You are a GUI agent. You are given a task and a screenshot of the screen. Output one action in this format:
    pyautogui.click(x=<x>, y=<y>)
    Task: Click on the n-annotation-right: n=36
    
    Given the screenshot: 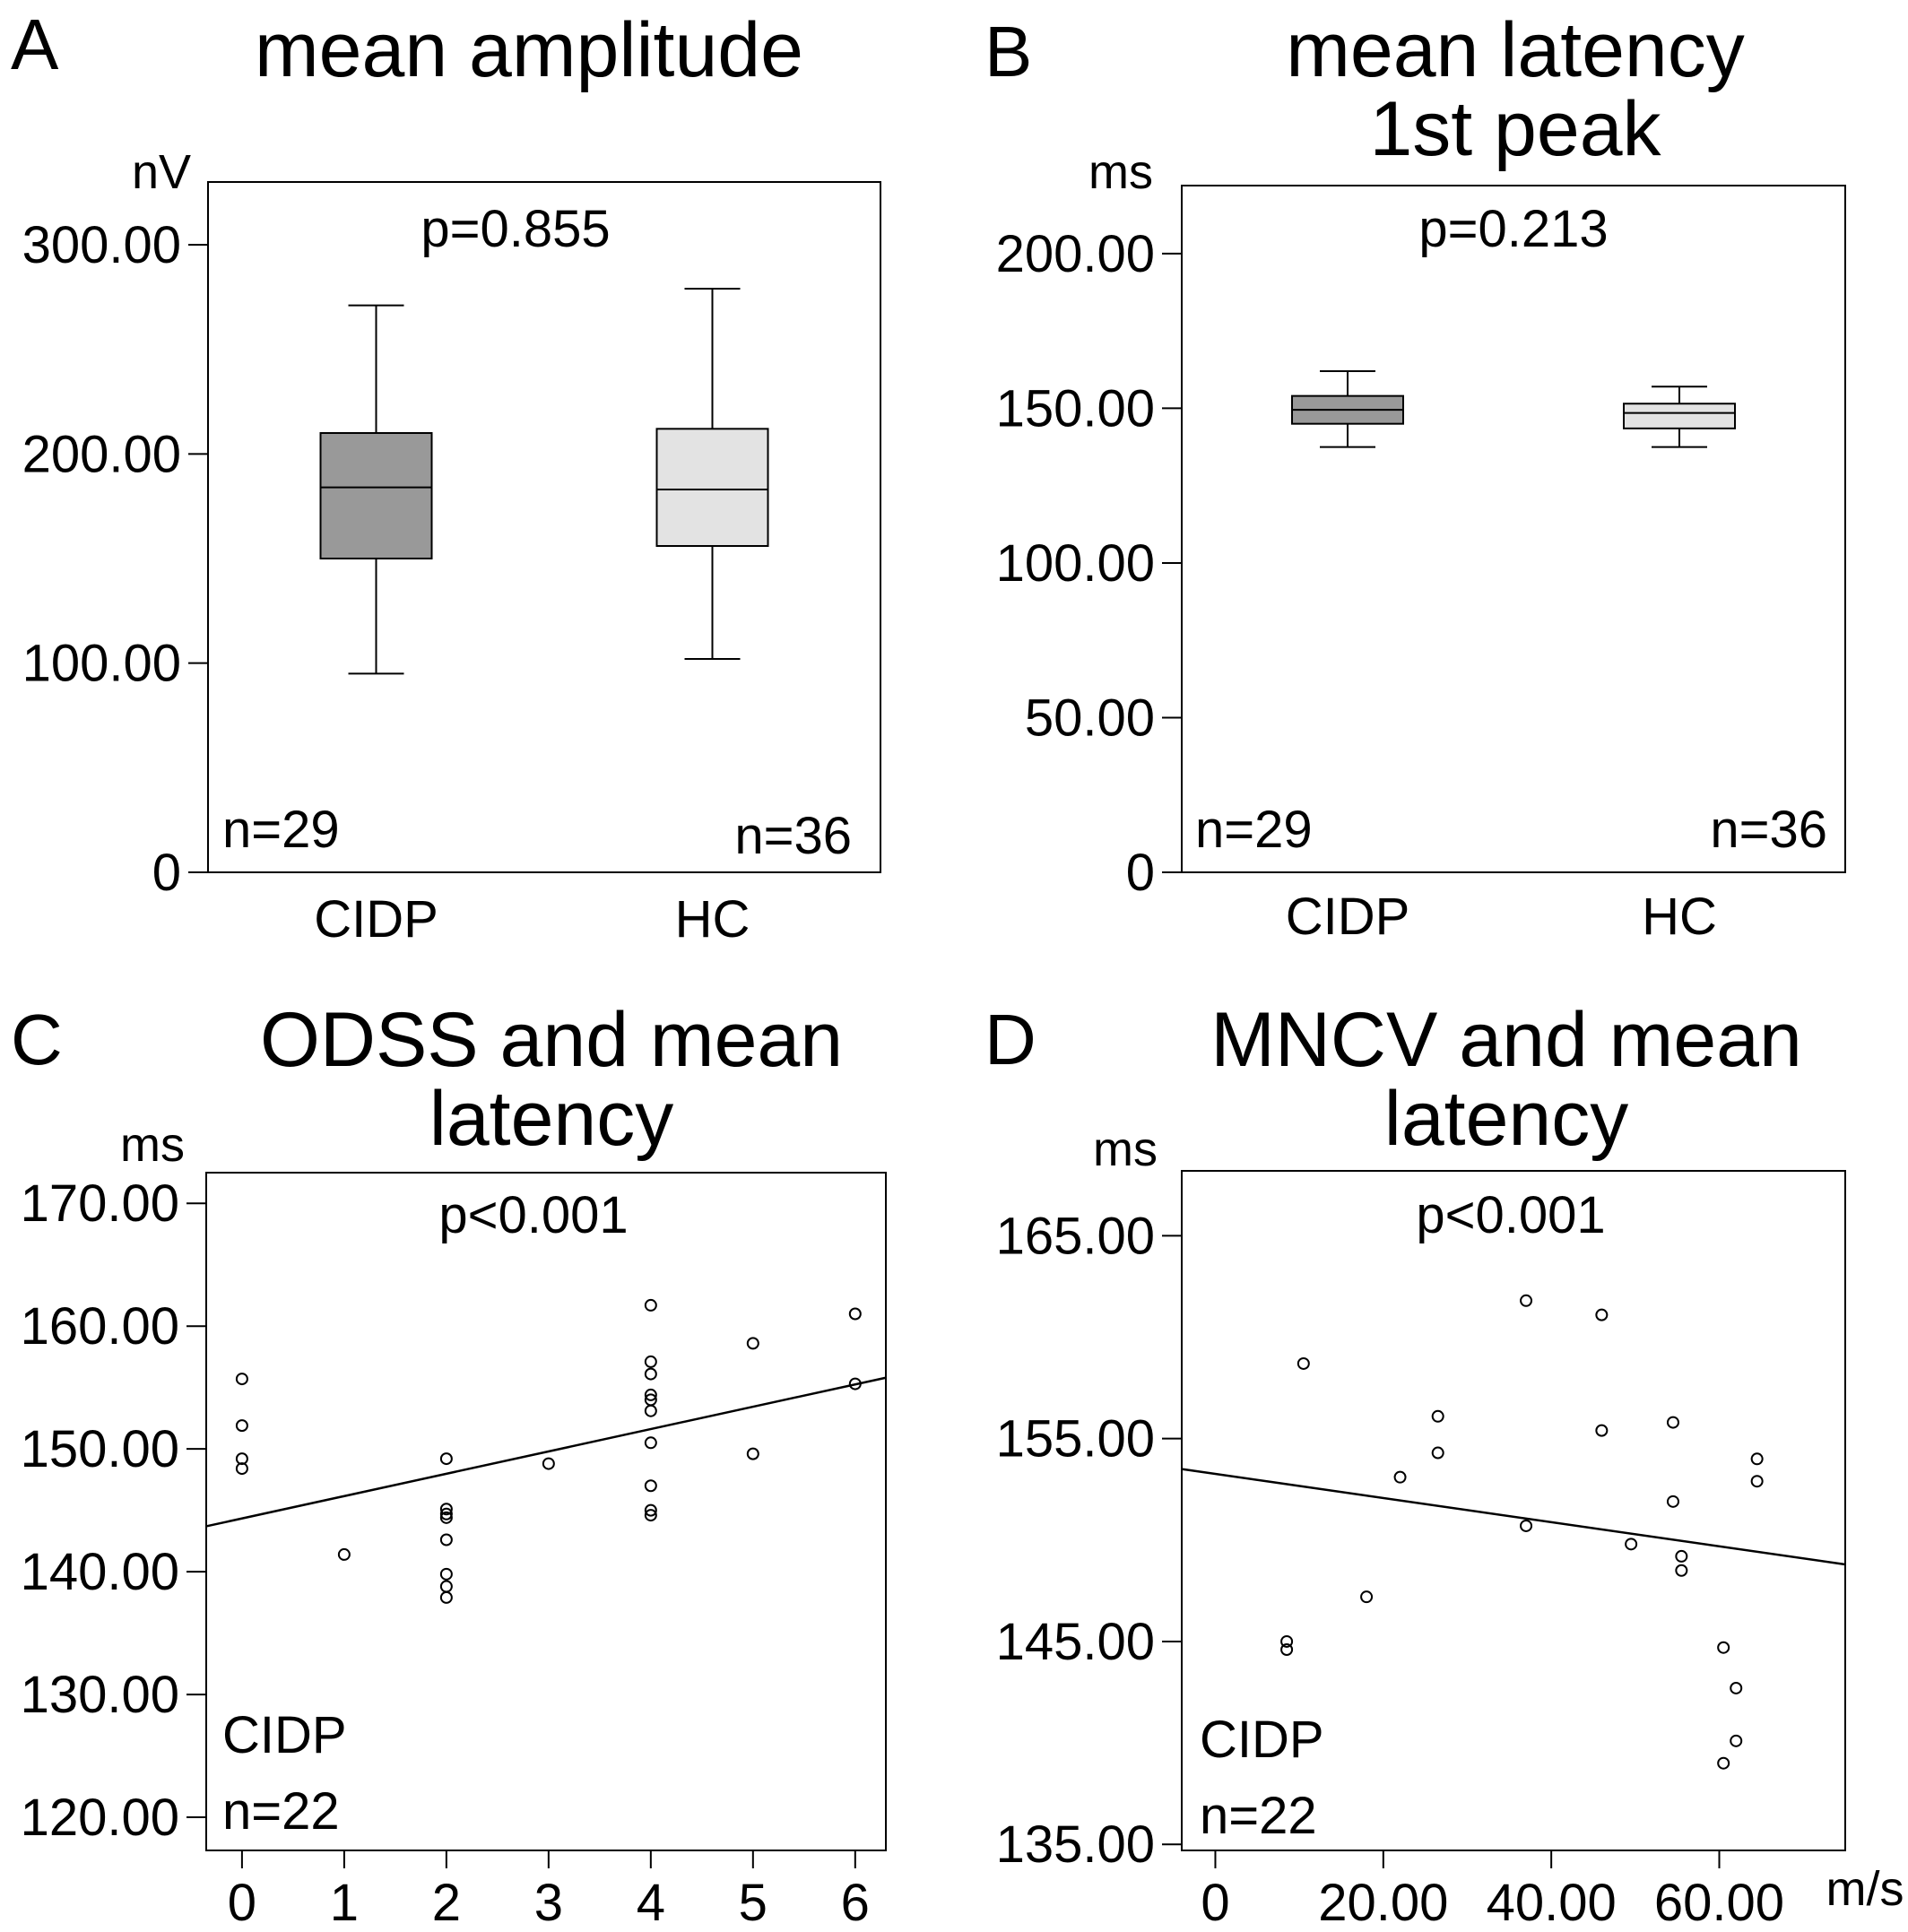 What is the action you would take?
    pyautogui.click(x=793, y=836)
    